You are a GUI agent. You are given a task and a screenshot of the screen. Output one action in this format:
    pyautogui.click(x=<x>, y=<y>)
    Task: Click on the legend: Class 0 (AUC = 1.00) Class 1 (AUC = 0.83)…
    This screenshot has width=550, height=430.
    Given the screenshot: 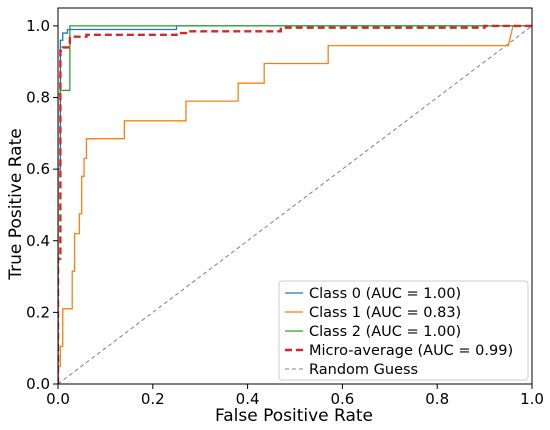 What is the action you would take?
    pyautogui.click(x=403, y=330)
    